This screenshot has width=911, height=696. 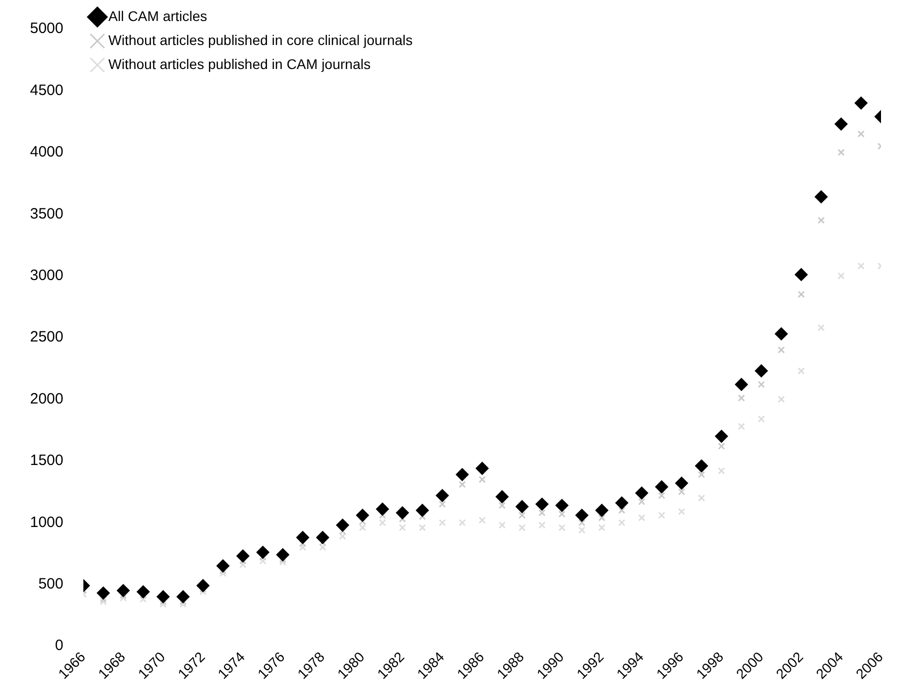 I want to click on y-tick-label: 4000, so click(x=47, y=152).